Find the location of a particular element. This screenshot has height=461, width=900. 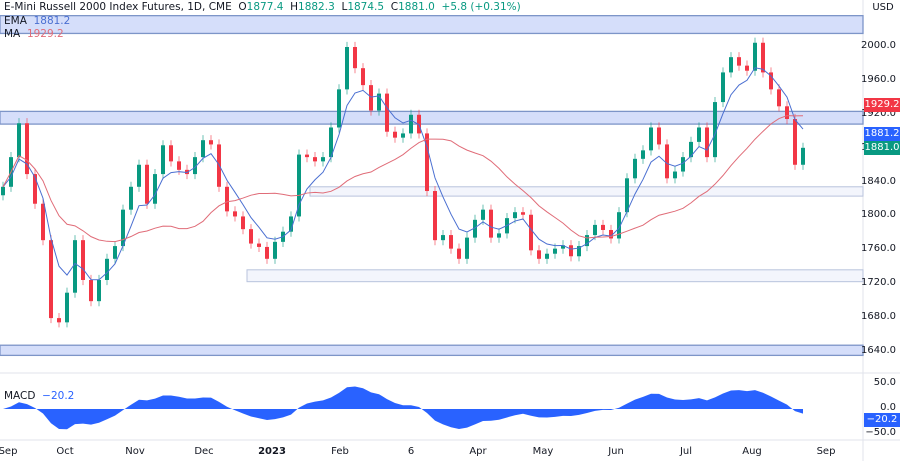

time-tick-label: Nov is located at coordinates (135, 451).